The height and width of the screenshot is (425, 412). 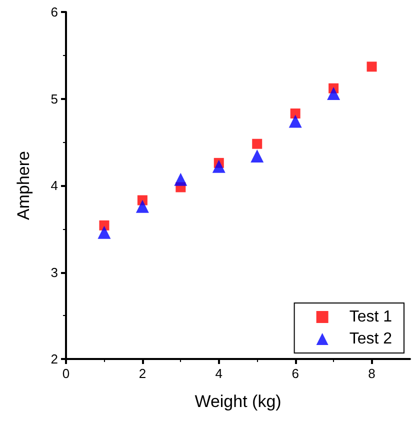 What do you see at coordinates (23, 185) in the screenshot?
I see `y-axis-title: Amphere` at bounding box center [23, 185].